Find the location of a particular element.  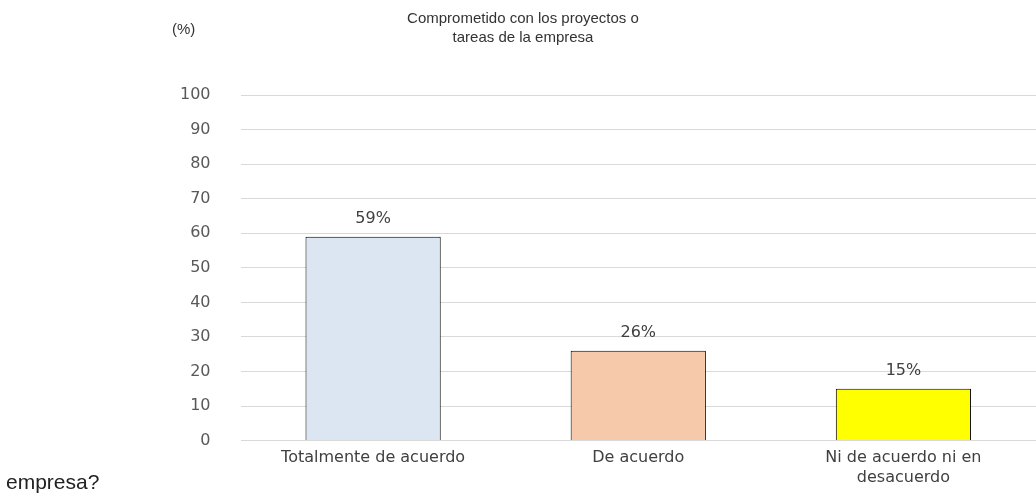

x-tick-label: Ni de acuerdo ni en desacuerdo is located at coordinates (903, 466).